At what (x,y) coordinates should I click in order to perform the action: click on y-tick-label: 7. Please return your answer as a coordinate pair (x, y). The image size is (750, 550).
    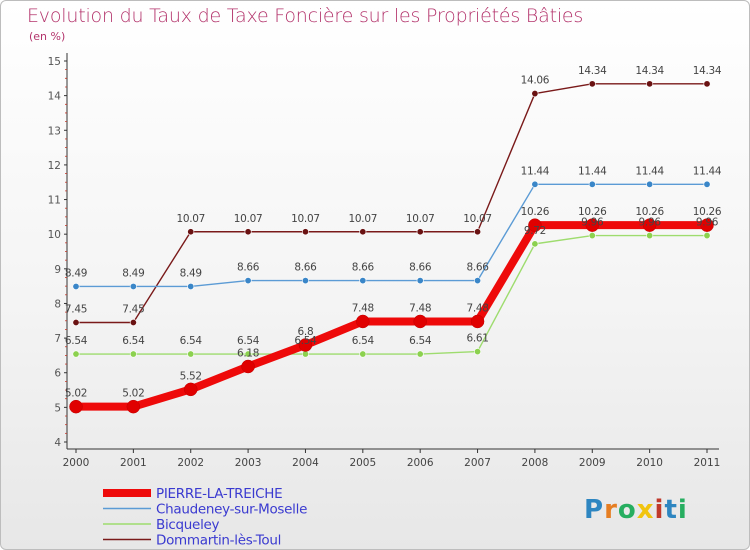
    Looking at the image, I should click on (57, 339).